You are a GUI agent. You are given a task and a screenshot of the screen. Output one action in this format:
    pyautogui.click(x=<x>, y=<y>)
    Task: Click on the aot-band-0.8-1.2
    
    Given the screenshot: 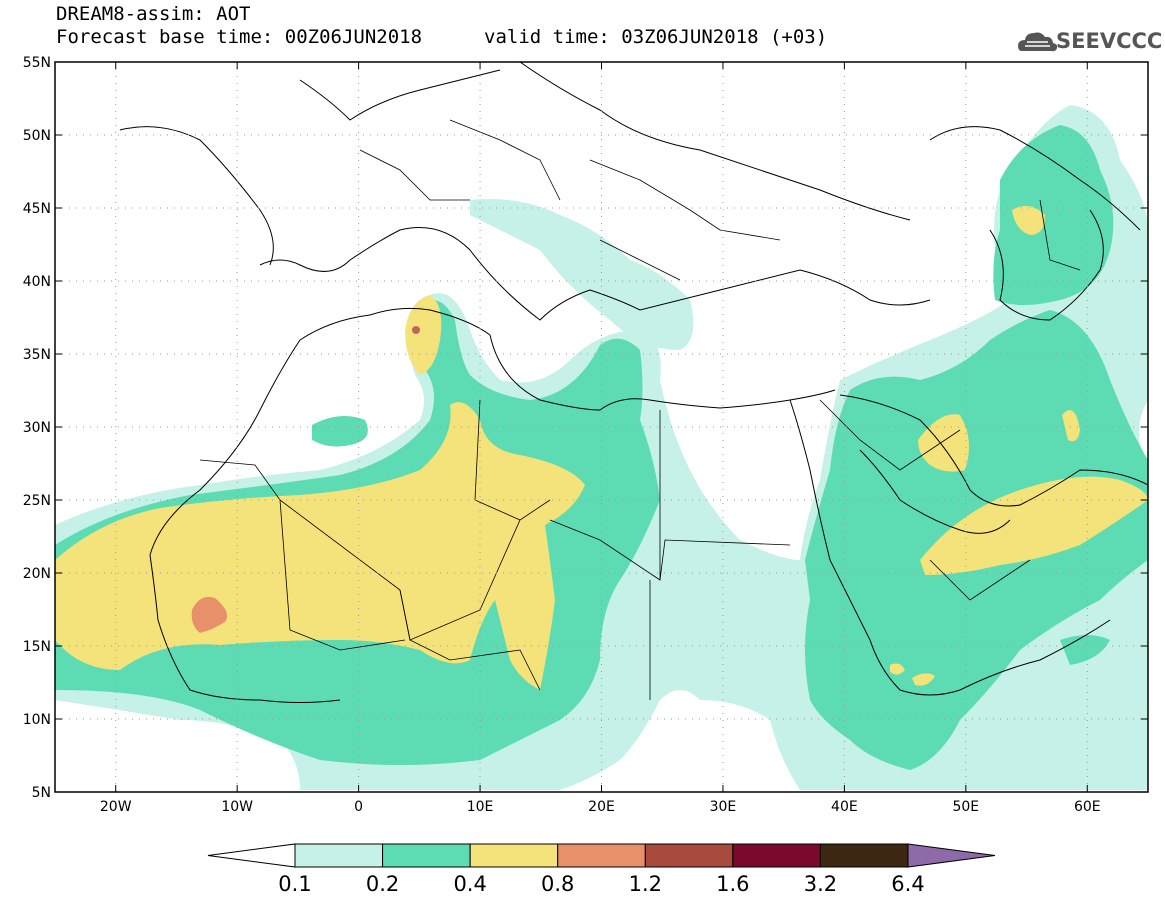 What is the action you would take?
    pyautogui.click(x=209, y=614)
    